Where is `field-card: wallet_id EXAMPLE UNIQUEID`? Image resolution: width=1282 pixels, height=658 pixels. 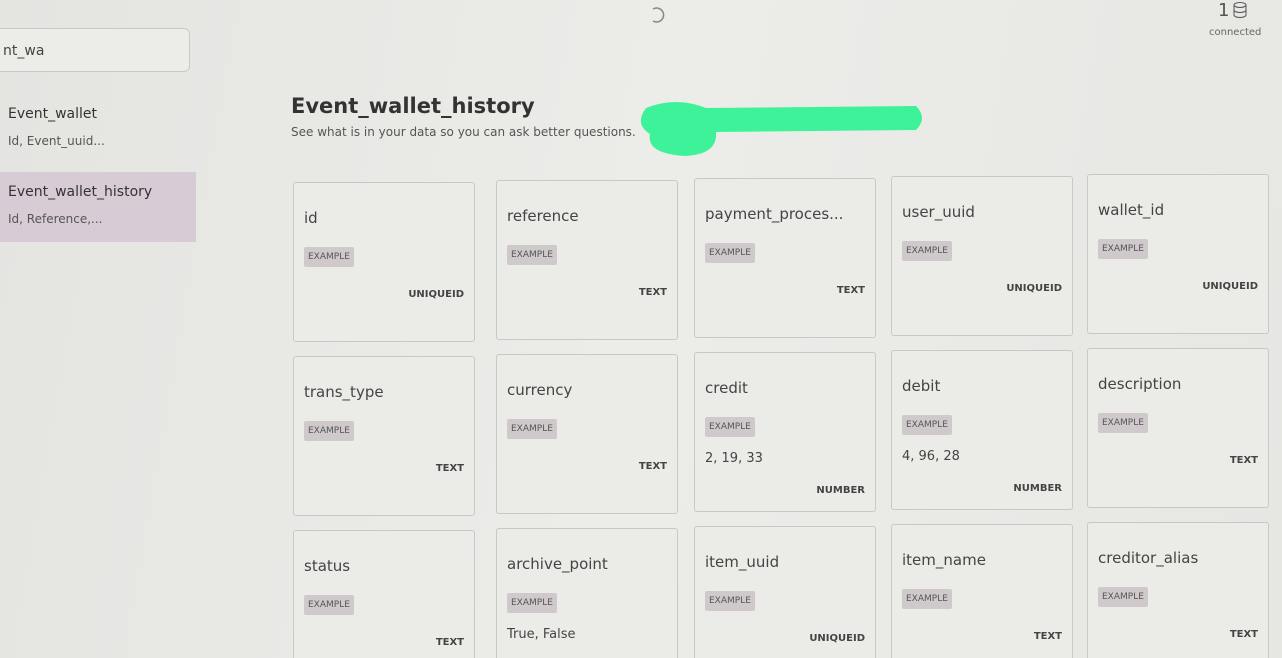 field-card: wallet_id EXAMPLE UNIQUEID is located at coordinates (1178, 254).